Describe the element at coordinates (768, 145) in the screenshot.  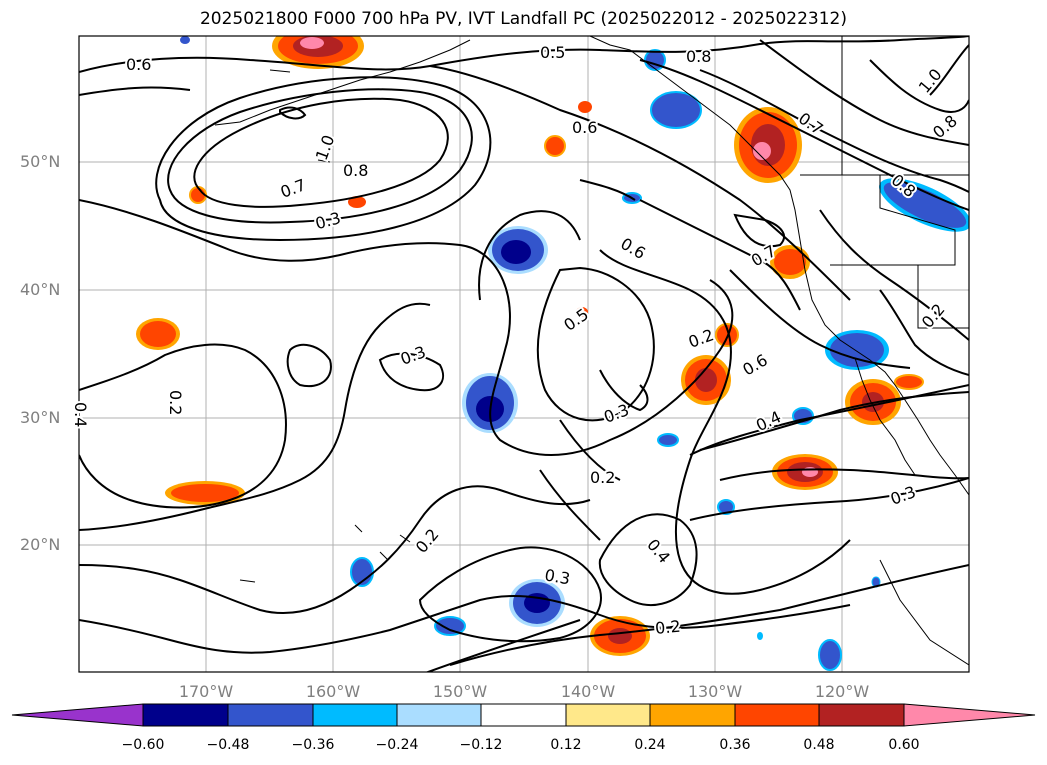
I see `pv-blob-vancouver` at that location.